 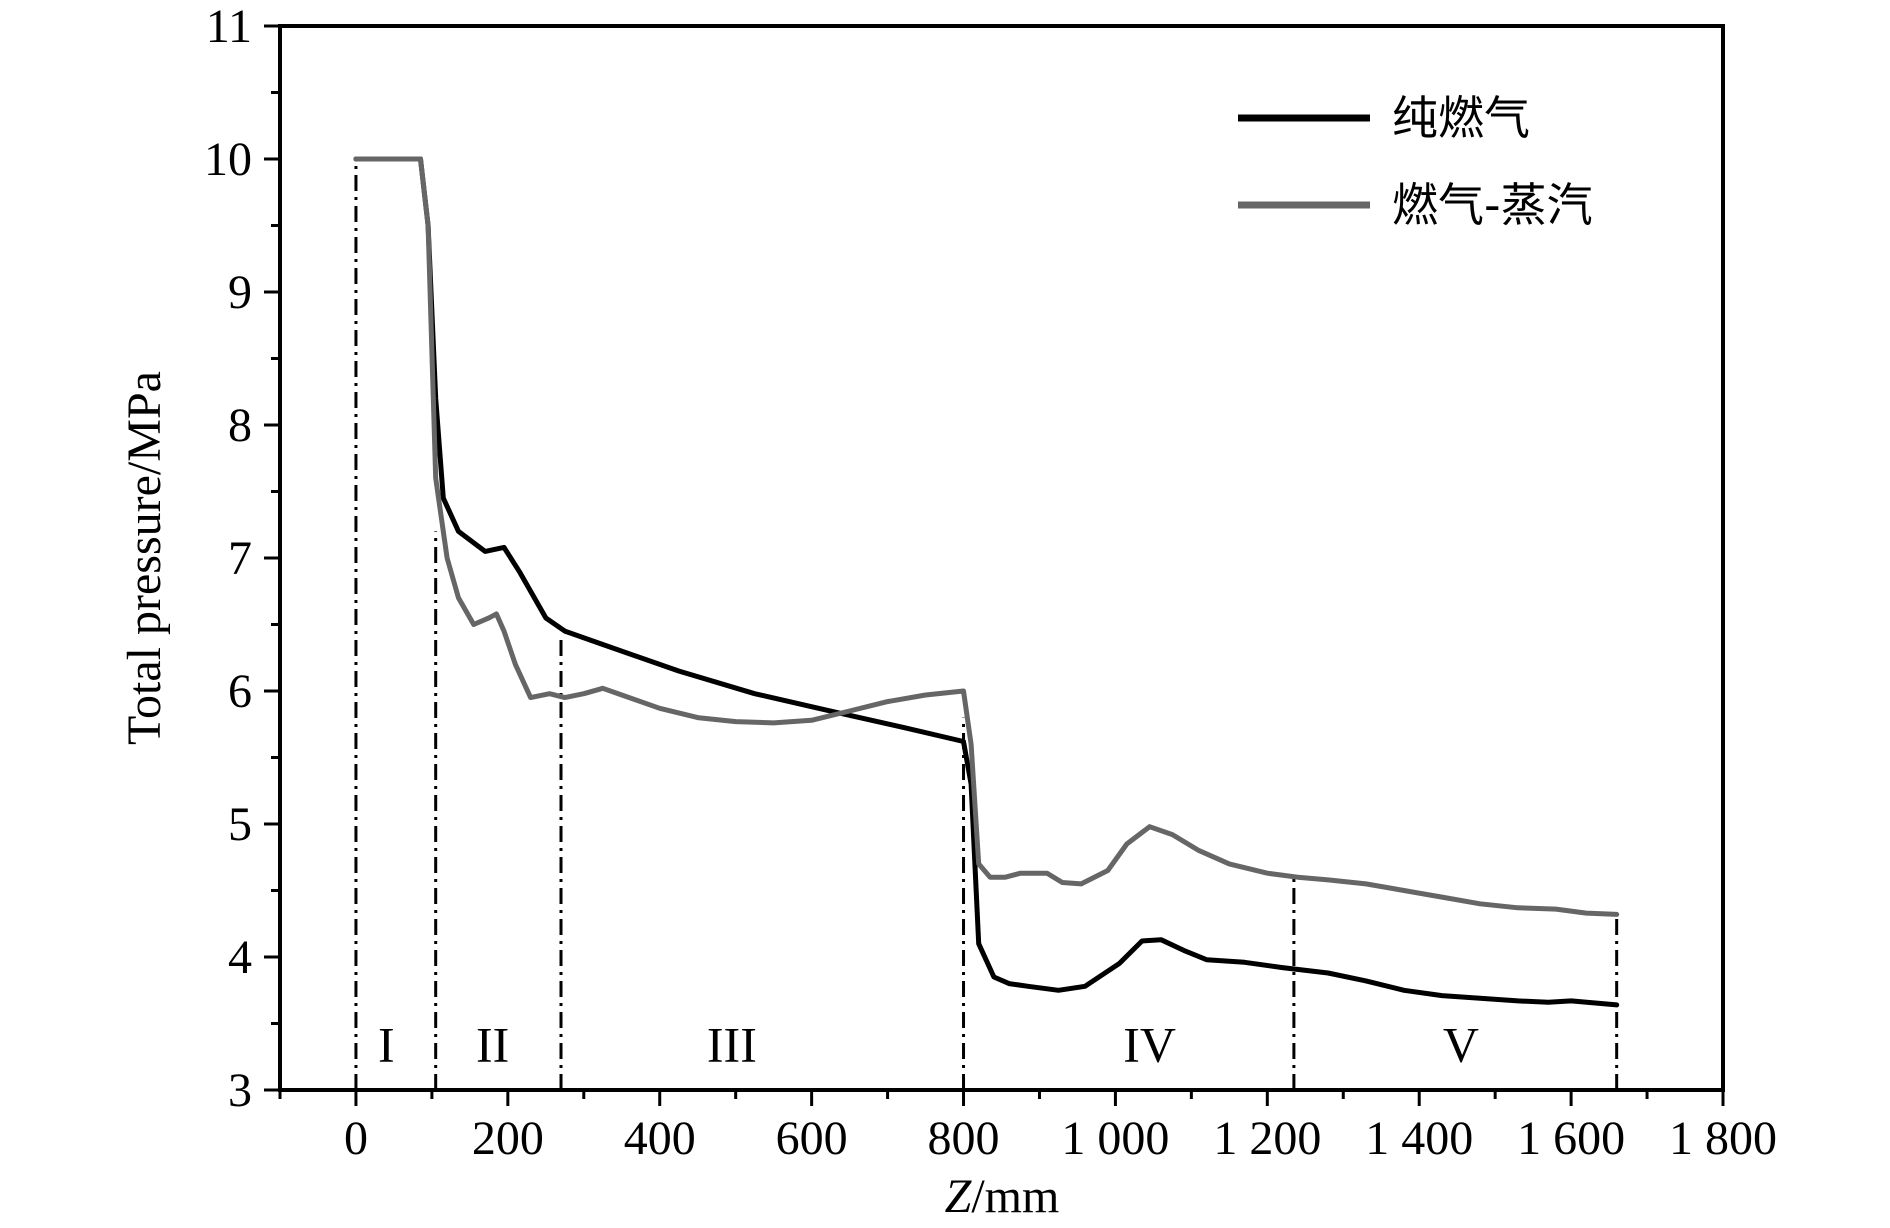 What do you see at coordinates (964, 1138) in the screenshot?
I see `x-tick-label-800: 800` at bounding box center [964, 1138].